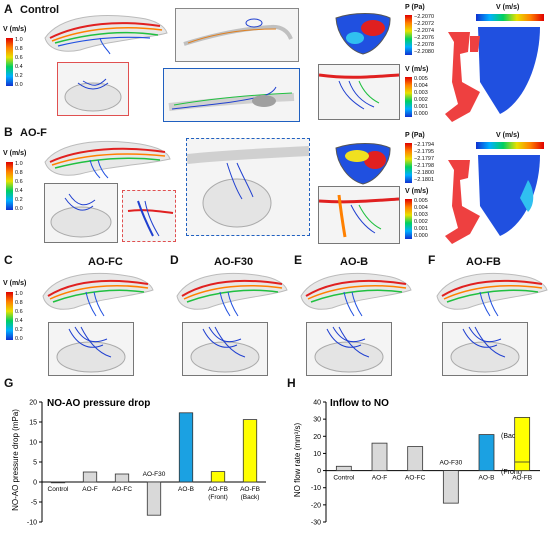 Image resolution: width=550 pixels, height=534 pixels. Describe the element at coordinates (483, 262) in the screenshot. I see `panel-title-ao-fb: AO-FB` at that location.